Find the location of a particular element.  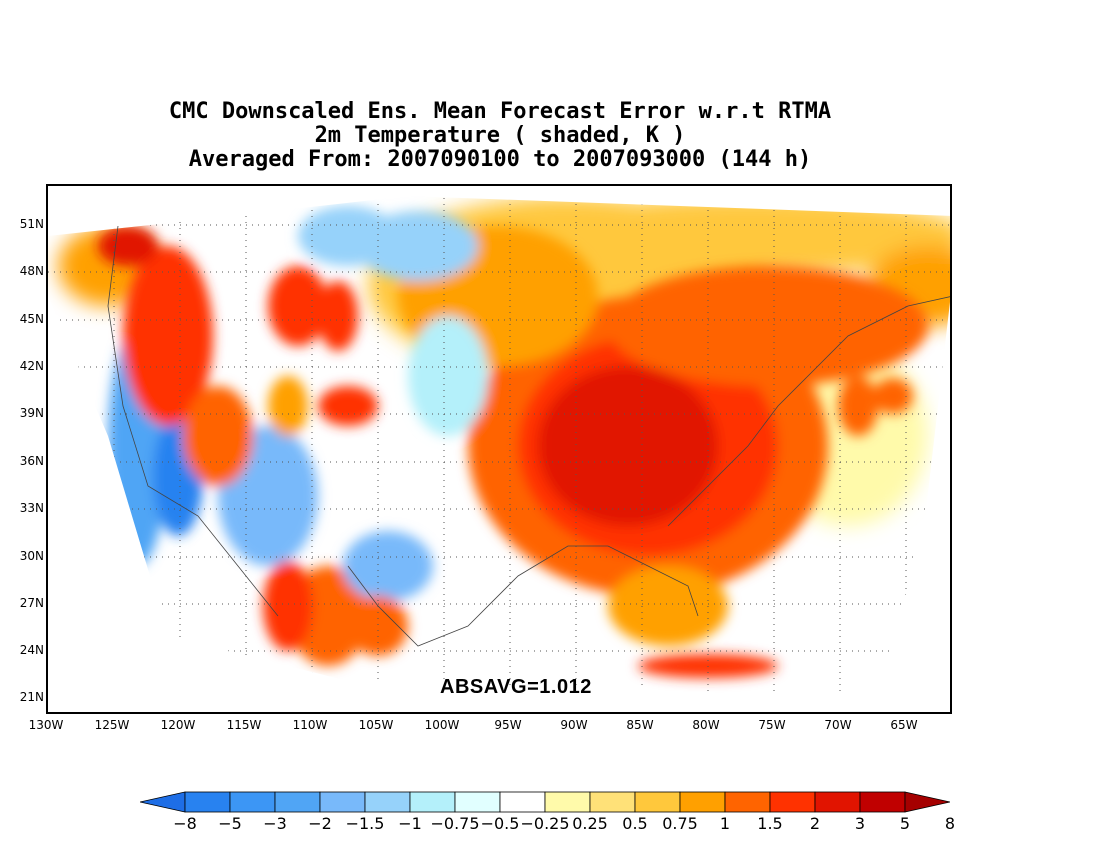

lon-label-130w: 130W is located at coordinates (46, 725).